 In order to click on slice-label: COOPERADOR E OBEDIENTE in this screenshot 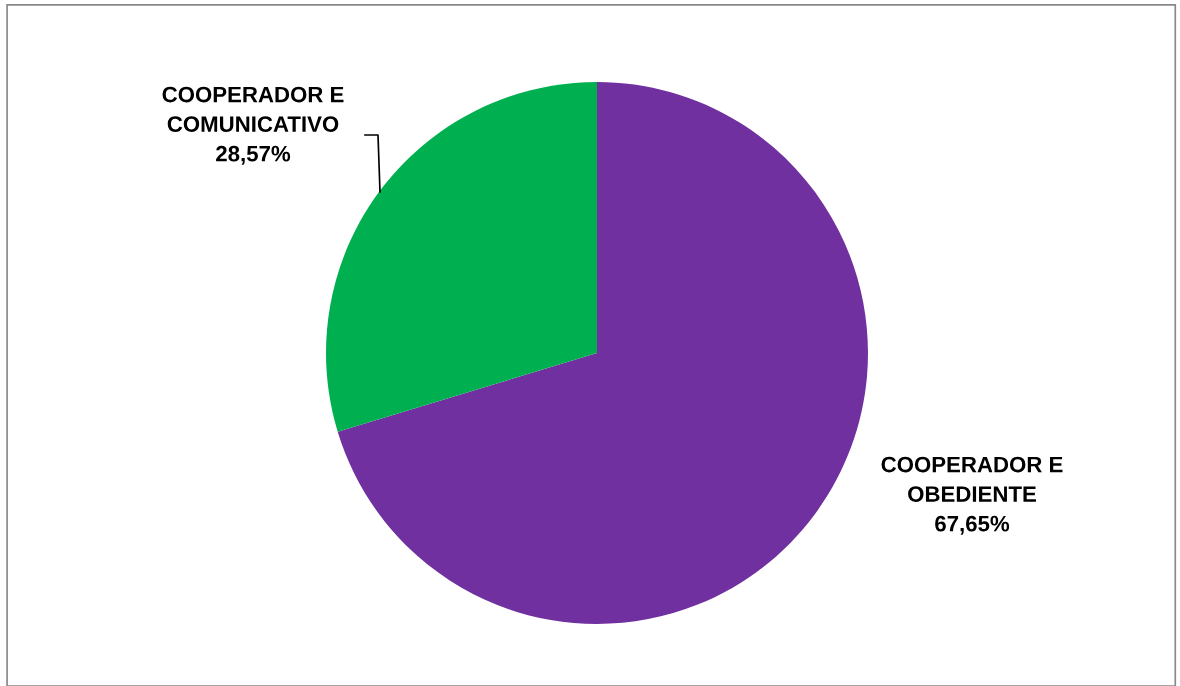, I will do `click(972, 479)`.